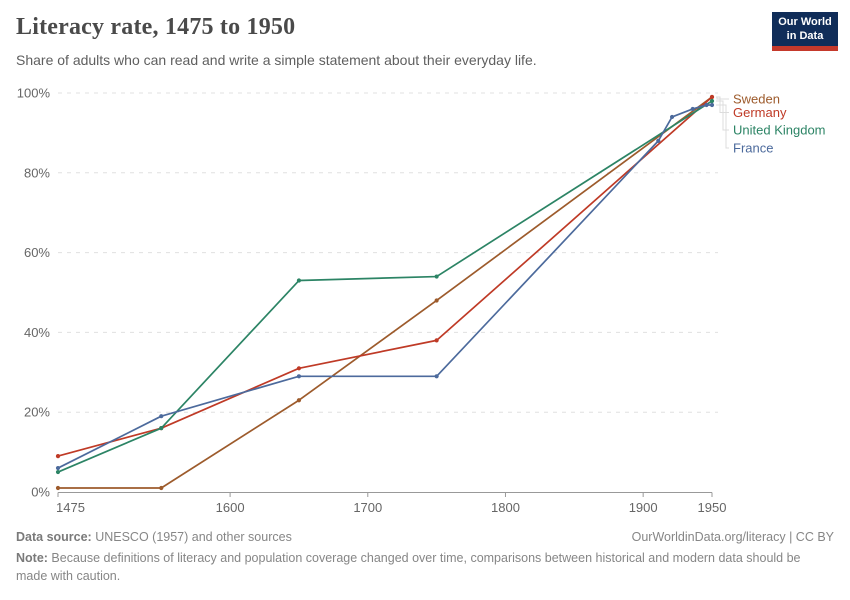 This screenshot has width=850, height=600. Describe the element at coordinates (732, 537) in the screenshot. I see `credit-link: OurWorldinData.org/literacy | CC BY` at that location.